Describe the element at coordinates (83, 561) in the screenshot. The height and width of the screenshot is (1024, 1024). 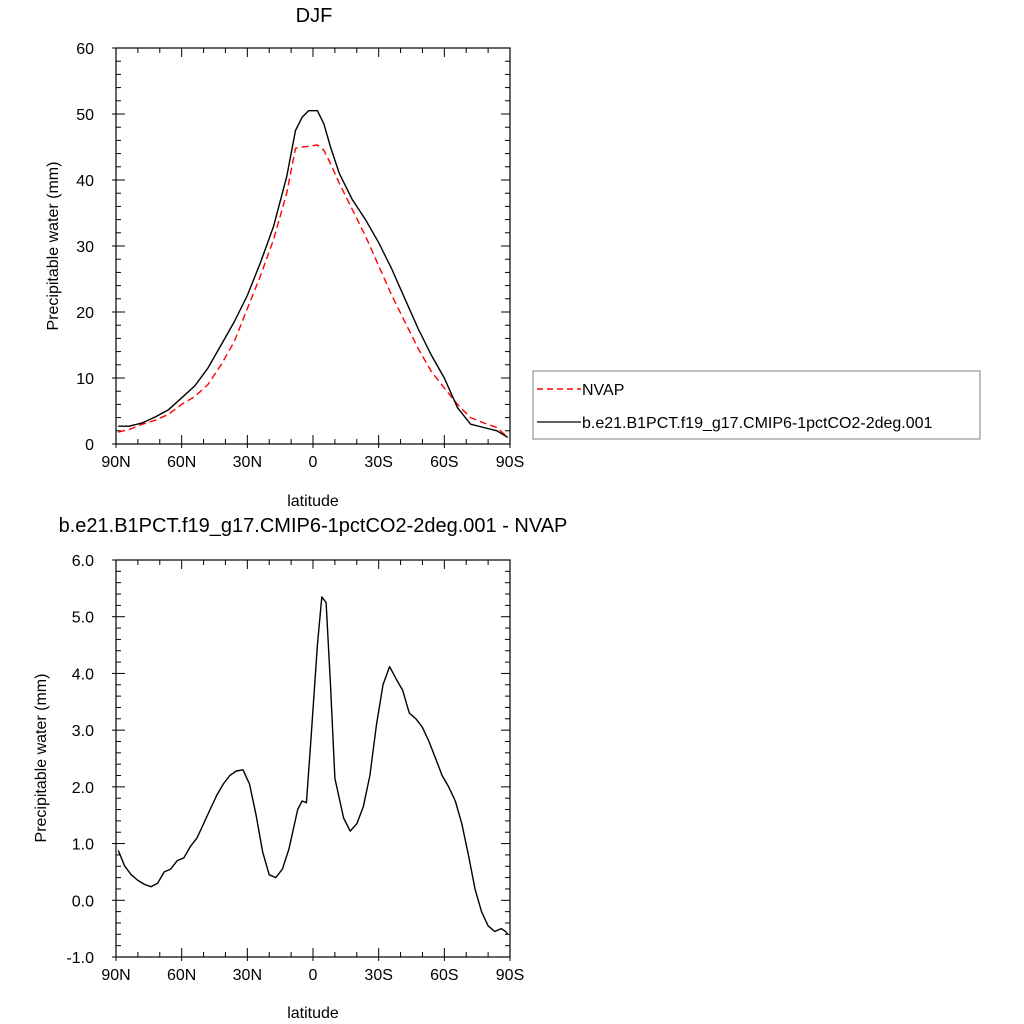
I see `bottom-y-tick-label: 6.0` at that location.